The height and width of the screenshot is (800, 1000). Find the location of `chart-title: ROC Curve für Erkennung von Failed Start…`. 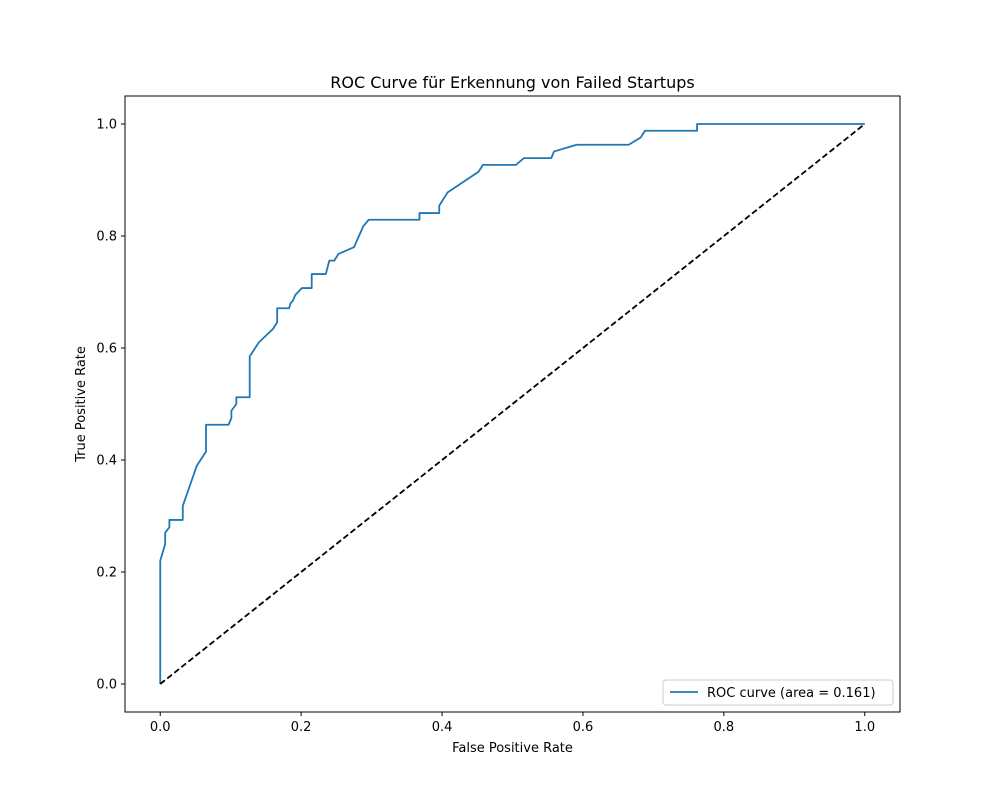

chart-title: ROC Curve für Erkennung von Failed Start… is located at coordinates (512, 82).